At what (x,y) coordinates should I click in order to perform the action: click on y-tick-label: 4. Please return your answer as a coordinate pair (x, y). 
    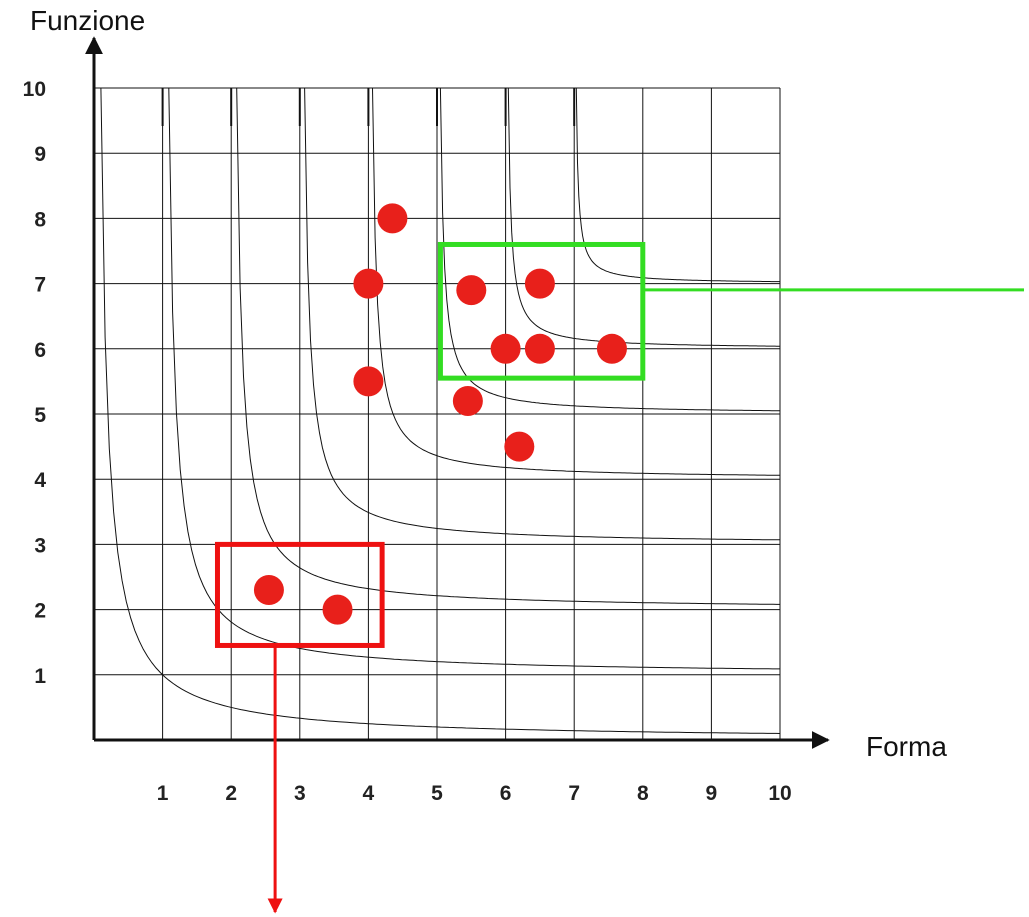
    Looking at the image, I should click on (40, 480).